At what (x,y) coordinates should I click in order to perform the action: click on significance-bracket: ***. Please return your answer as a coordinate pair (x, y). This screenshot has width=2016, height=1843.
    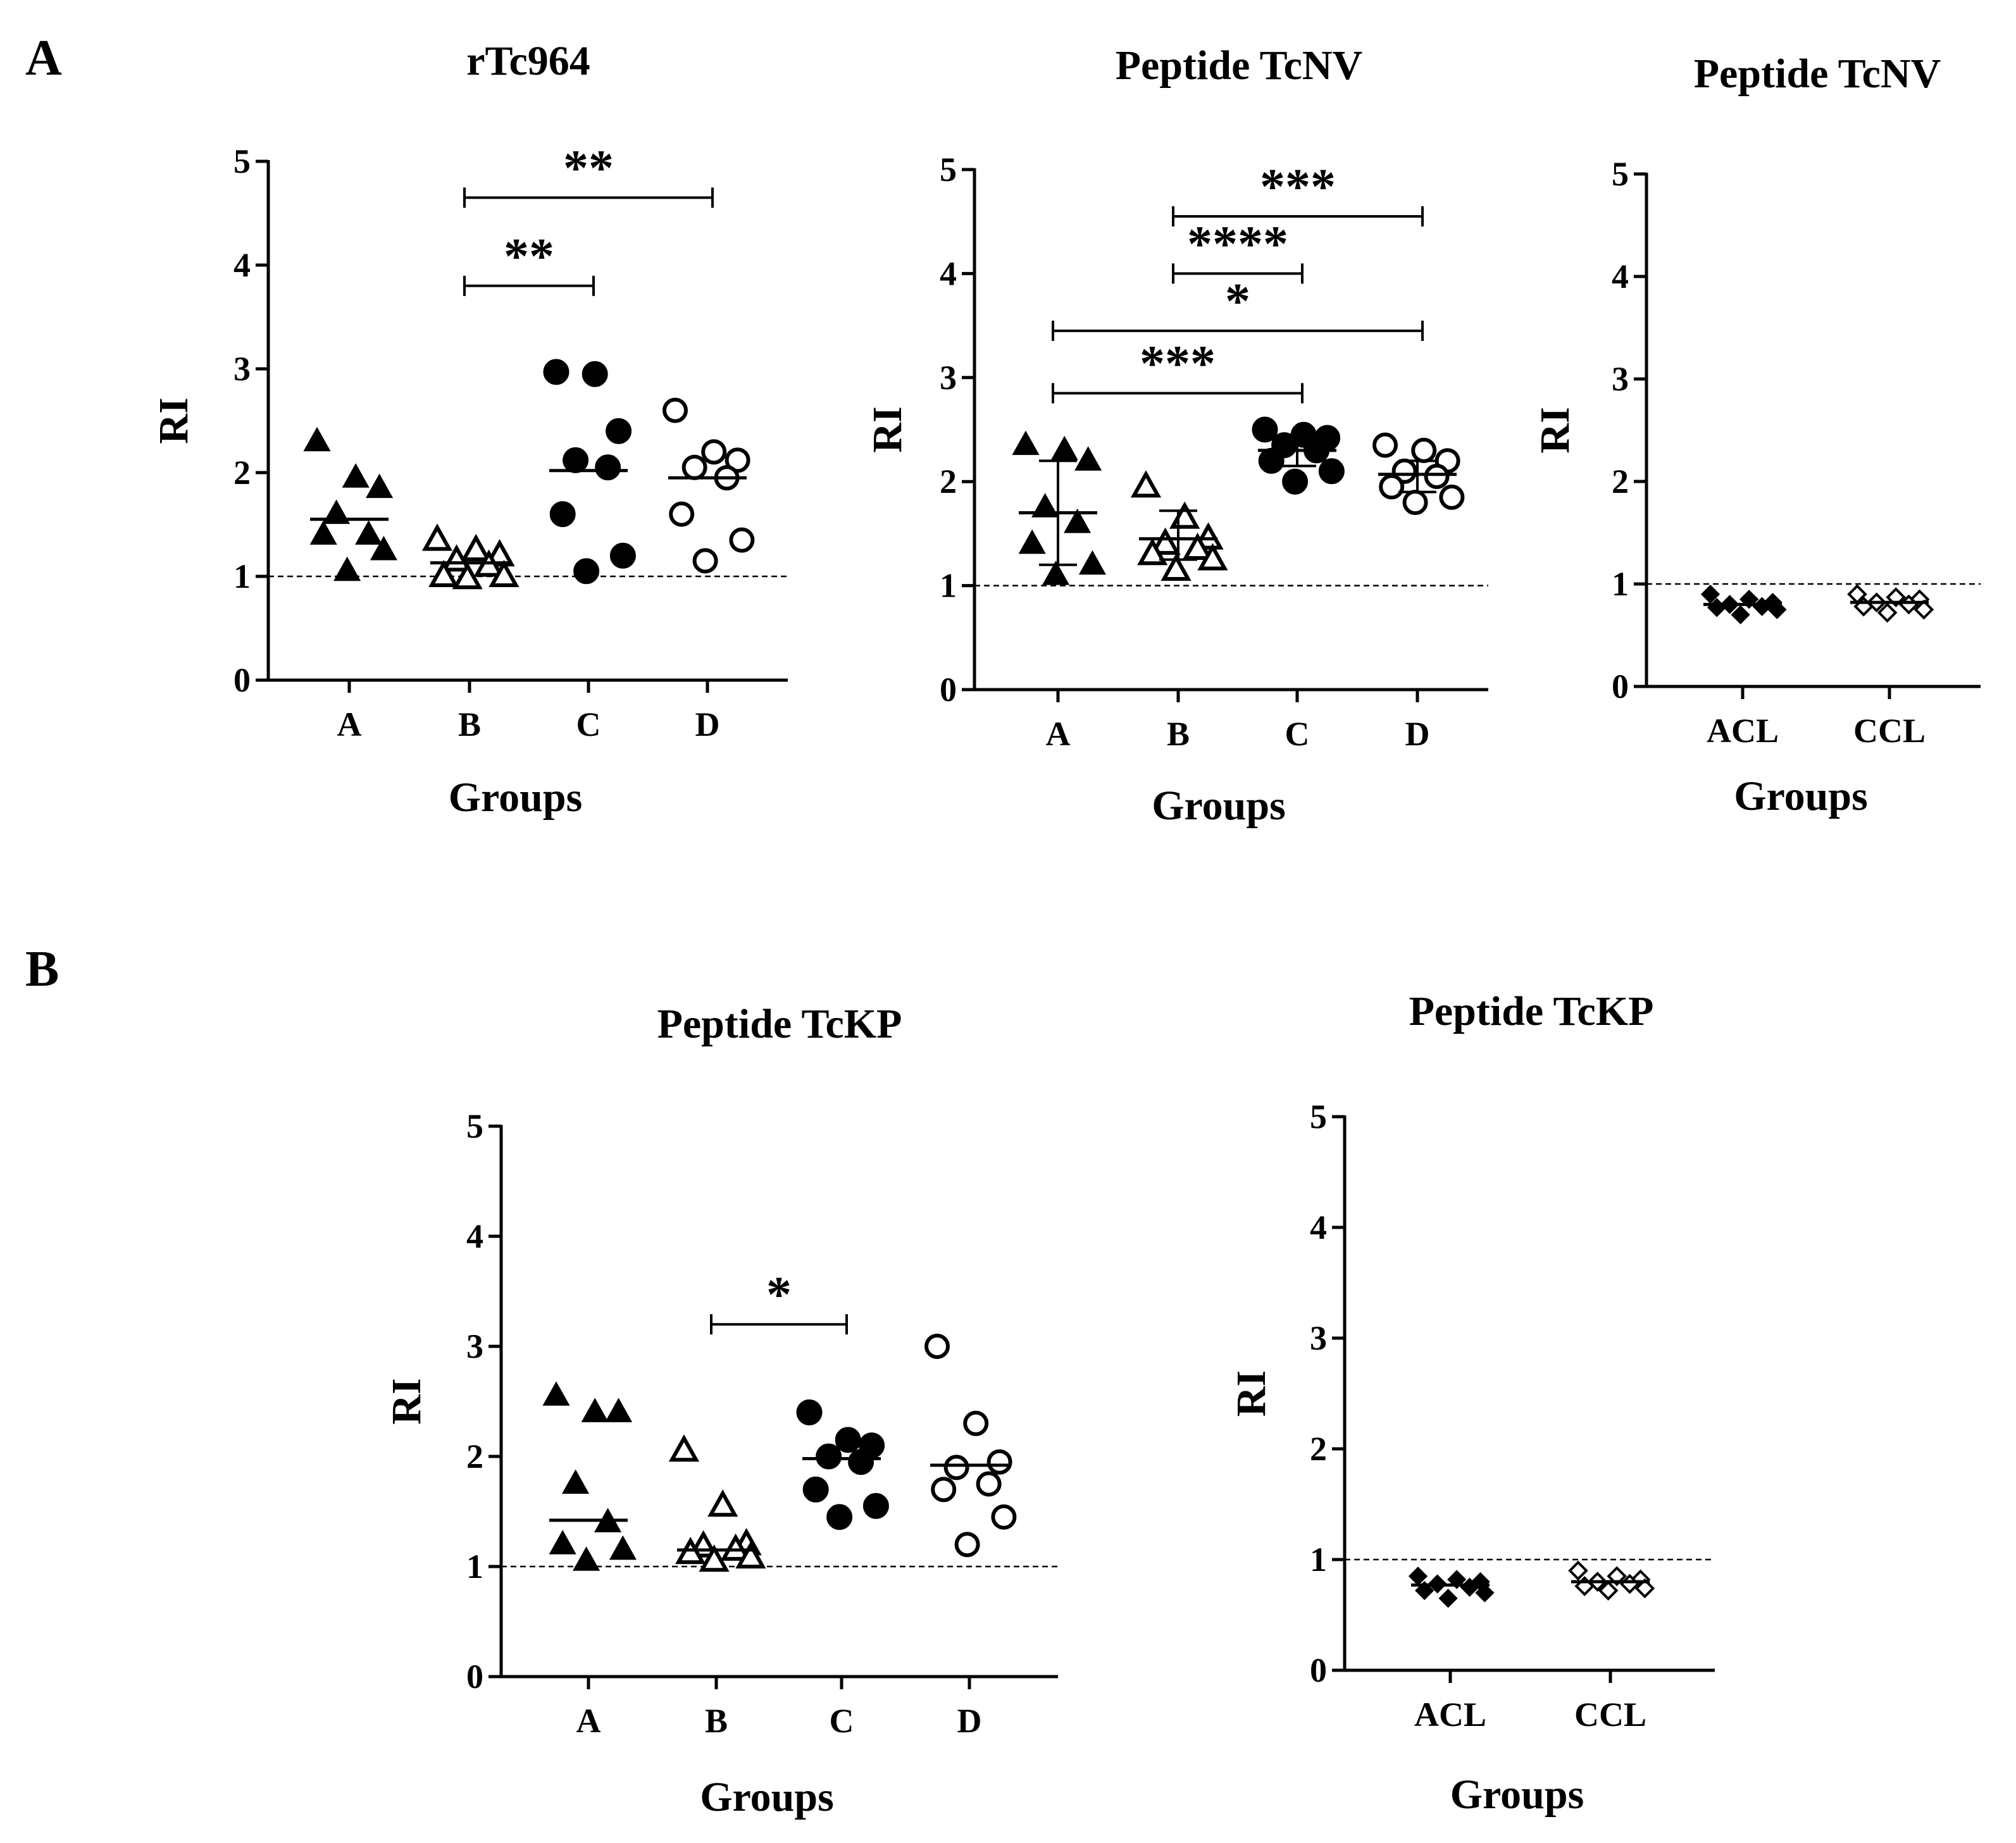
    Looking at the image, I should click on (1178, 370).